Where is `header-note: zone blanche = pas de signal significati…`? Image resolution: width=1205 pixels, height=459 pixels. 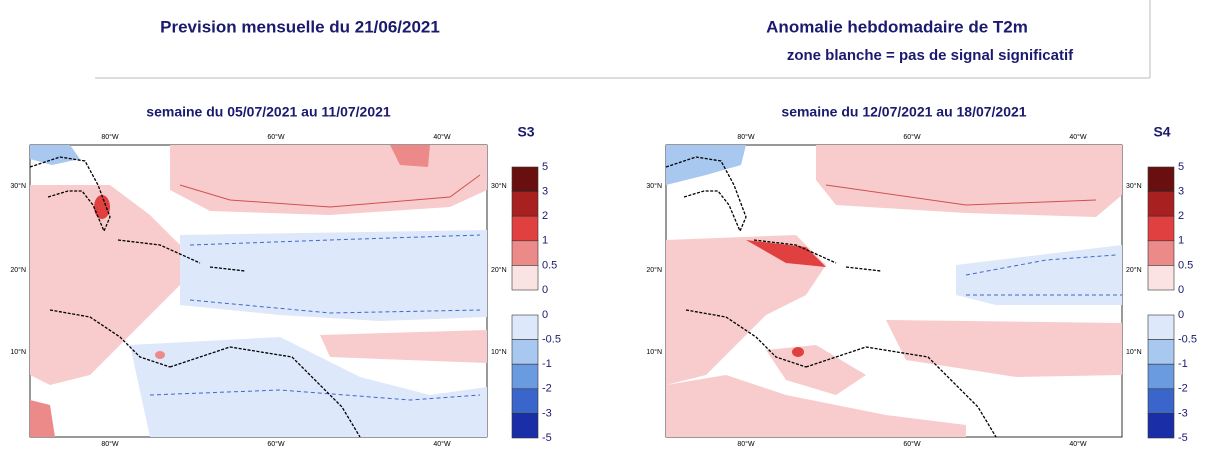
header-note: zone blanche = pas de signal significati… is located at coordinates (930, 55).